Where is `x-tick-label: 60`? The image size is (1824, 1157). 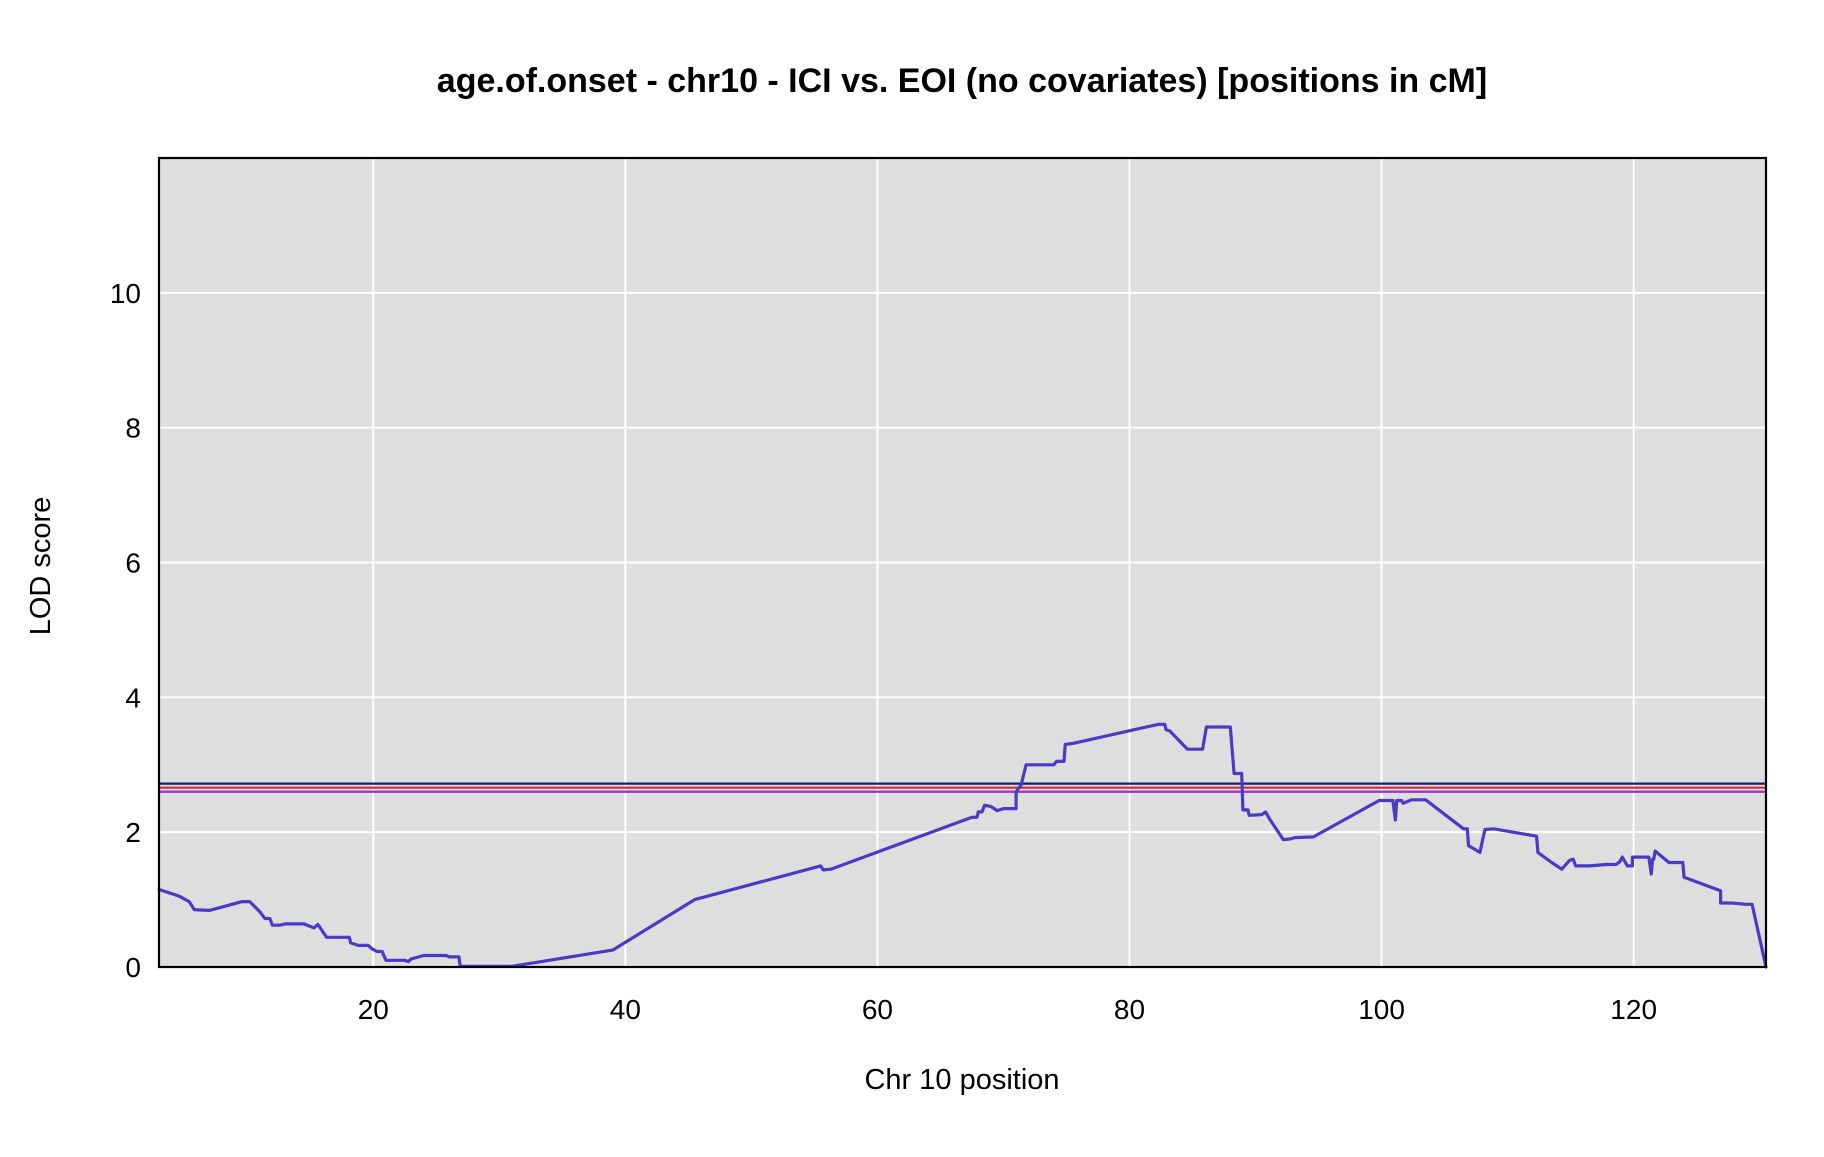
x-tick-label: 60 is located at coordinates (877, 1009).